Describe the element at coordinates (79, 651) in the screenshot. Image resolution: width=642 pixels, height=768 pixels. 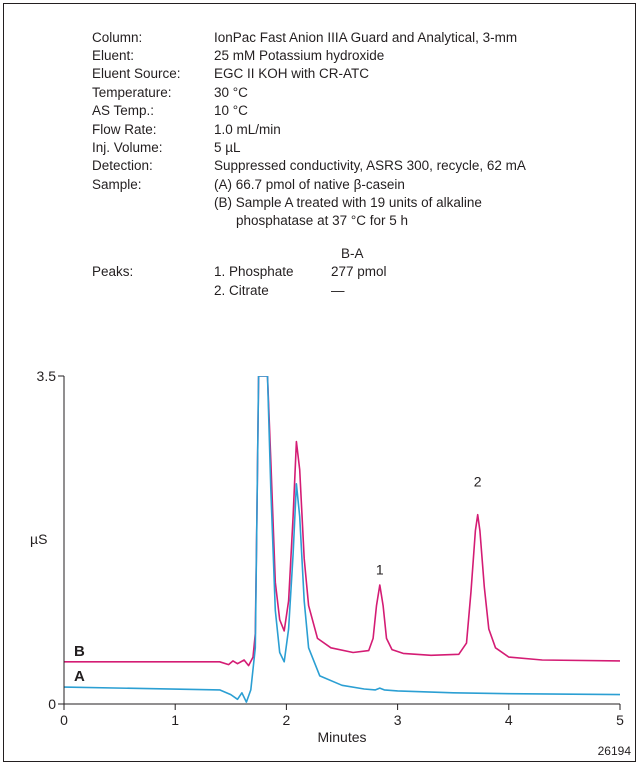
I see `trace-label-b: B` at that location.